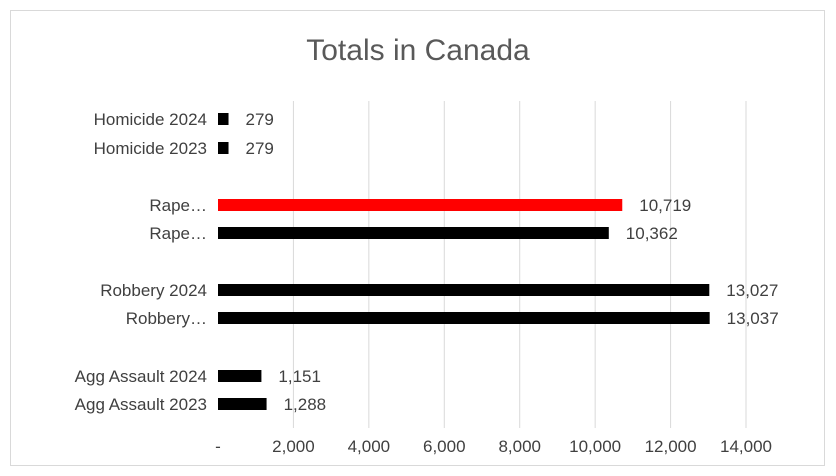 The height and width of the screenshot is (476, 836). I want to click on x-axis-ticks: - 2,000 4,000 6,000 8,000 10,000 12,000 14,000, so click(493, 446).